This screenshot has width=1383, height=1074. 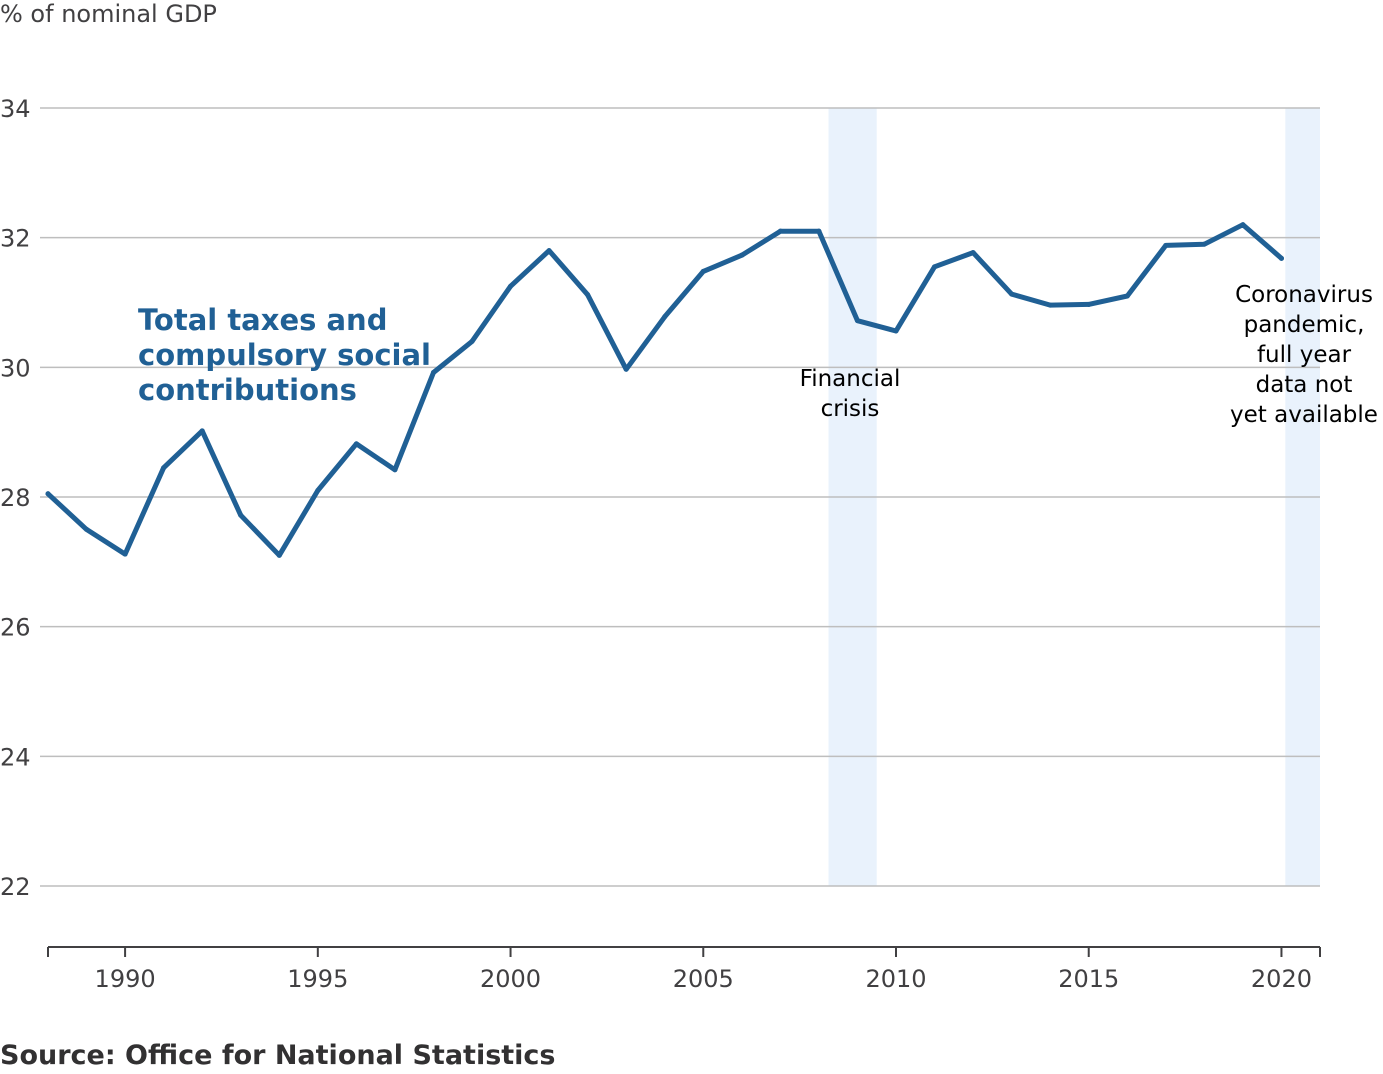 I want to click on x-tick-label-2005: 2005, so click(x=703, y=979).